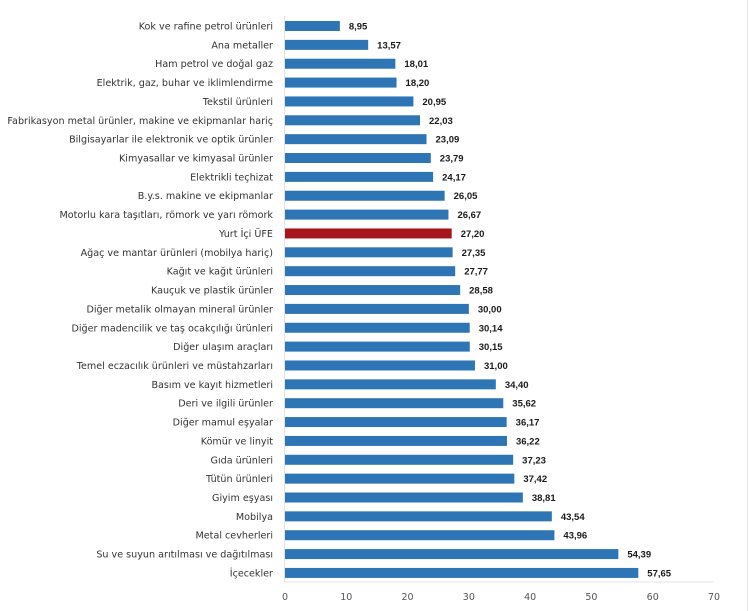 This screenshot has height=611, width=750. I want to click on value-label: 13,57, so click(389, 45).